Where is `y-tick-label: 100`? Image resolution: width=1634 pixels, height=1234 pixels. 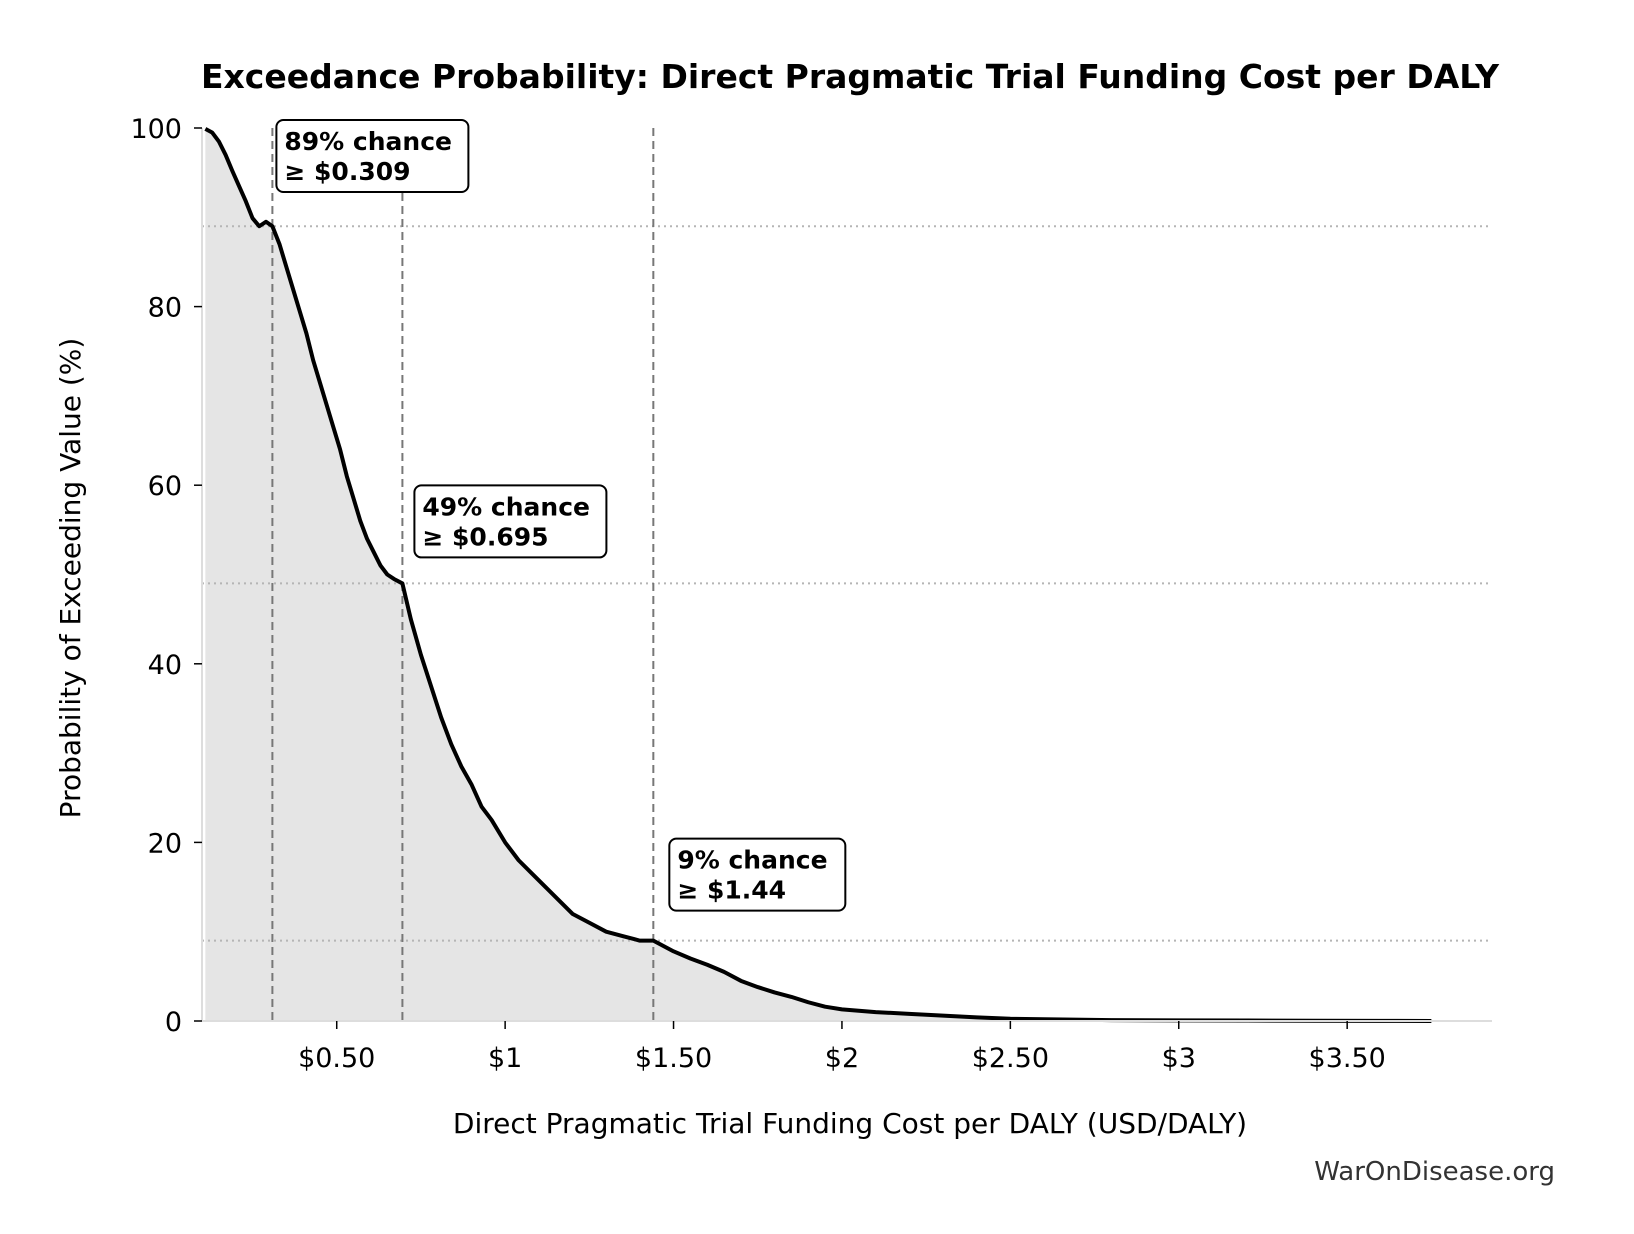
y-tick-label: 100 is located at coordinates (156, 129).